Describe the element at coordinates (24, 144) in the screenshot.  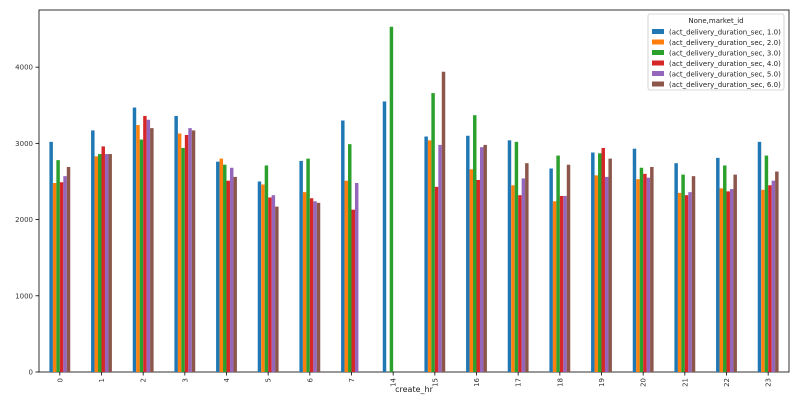
I see `y-tick-label: 3000` at that location.